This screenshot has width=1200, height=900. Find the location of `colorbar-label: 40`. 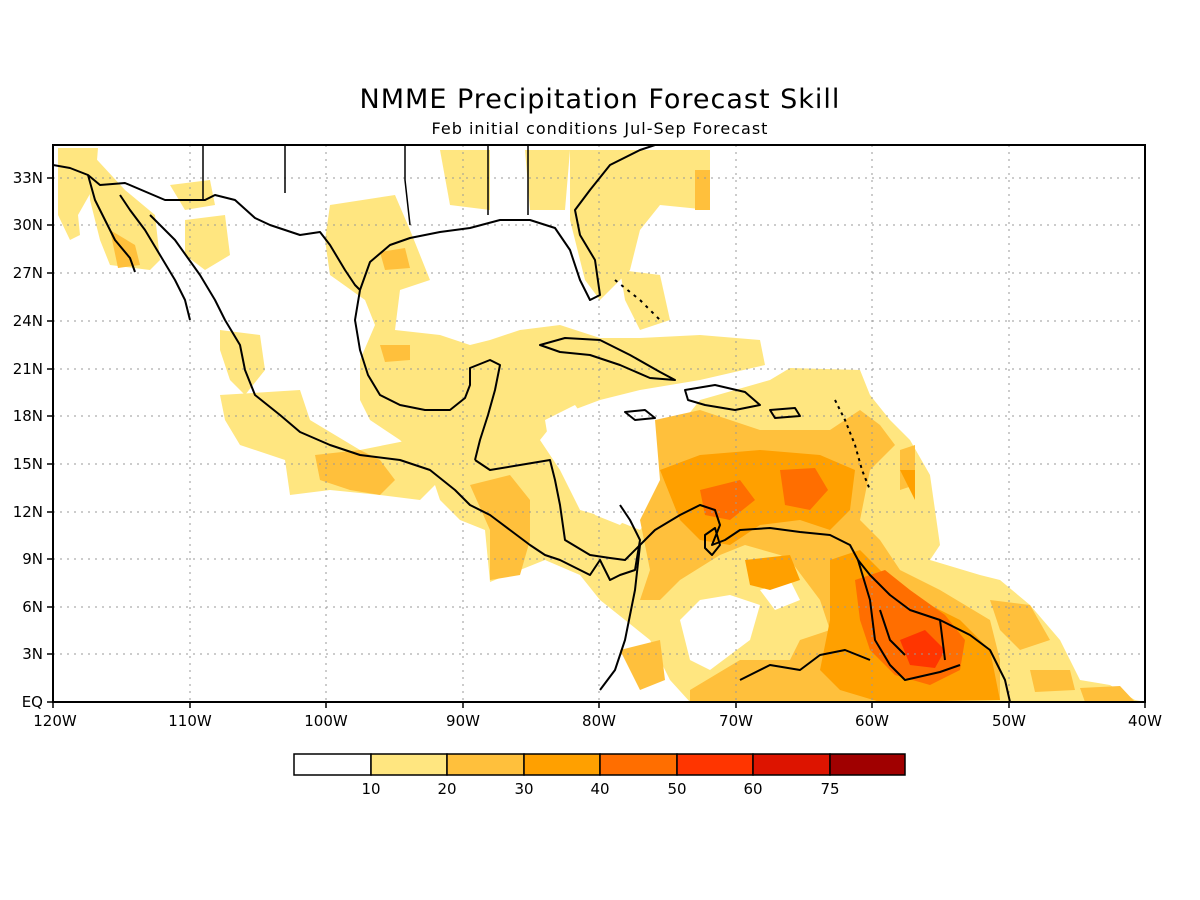

colorbar-label: 40 is located at coordinates (599, 789).